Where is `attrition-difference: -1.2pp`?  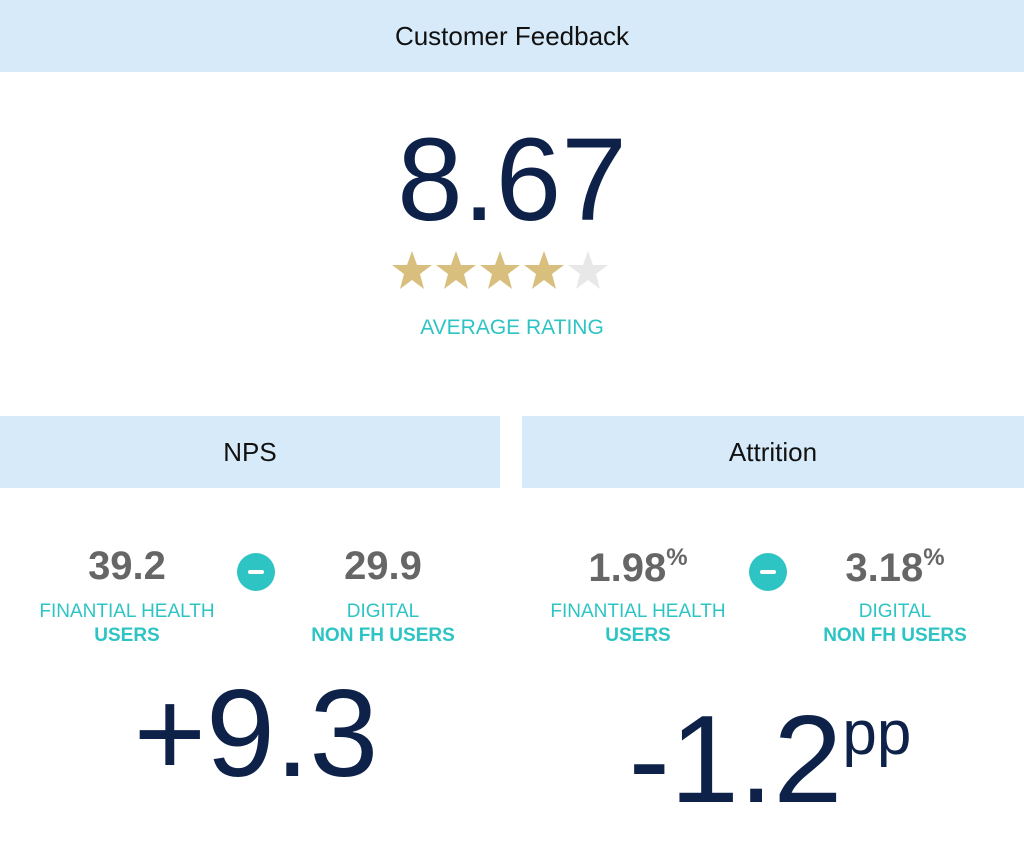 attrition-difference: -1.2pp is located at coordinates (770, 747).